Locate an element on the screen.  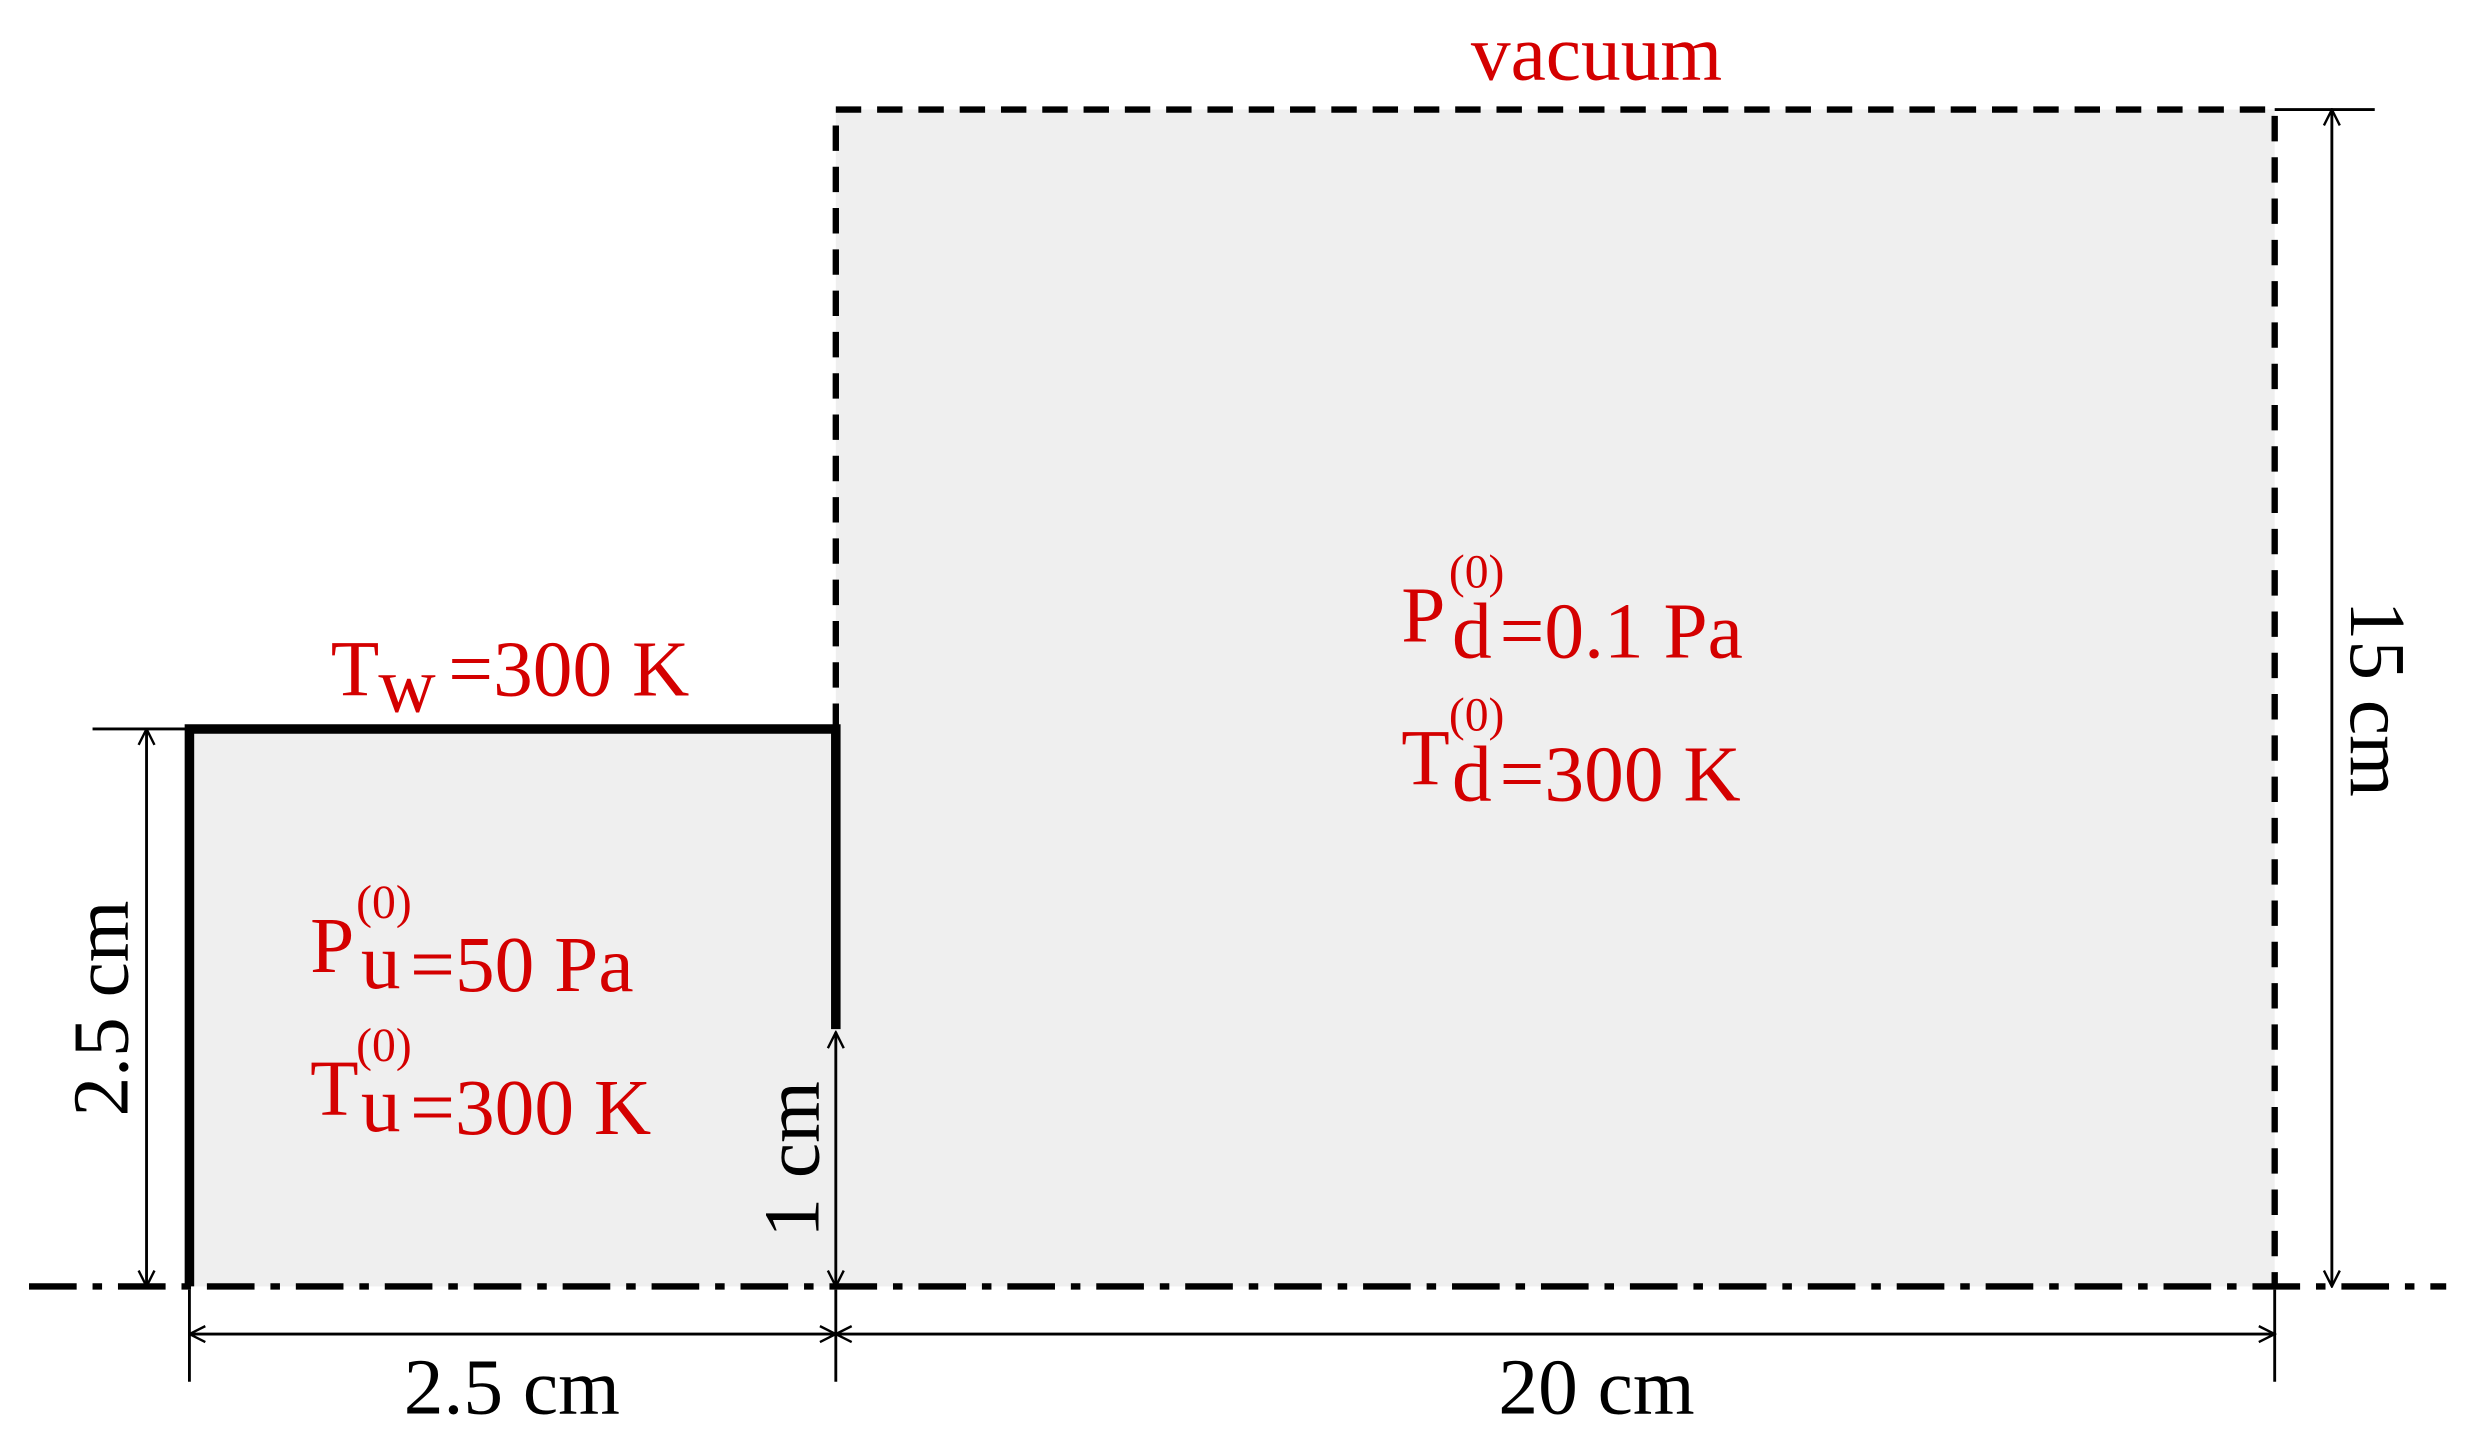
wall is located at coordinates (512, 1005).